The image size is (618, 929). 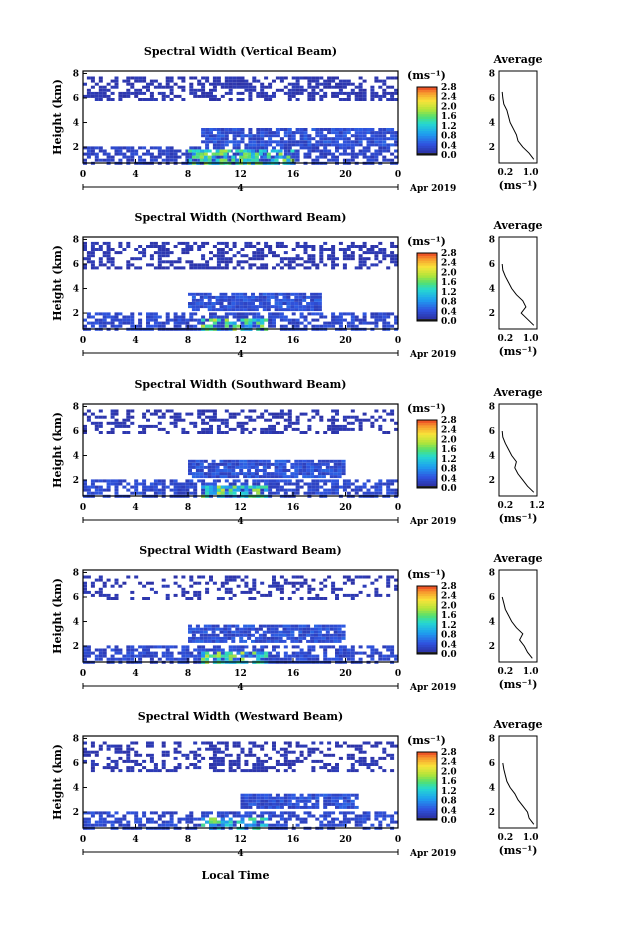 What do you see at coordinates (57, 283) in the screenshot?
I see `y-axis-label: Height (km)` at bounding box center [57, 283].